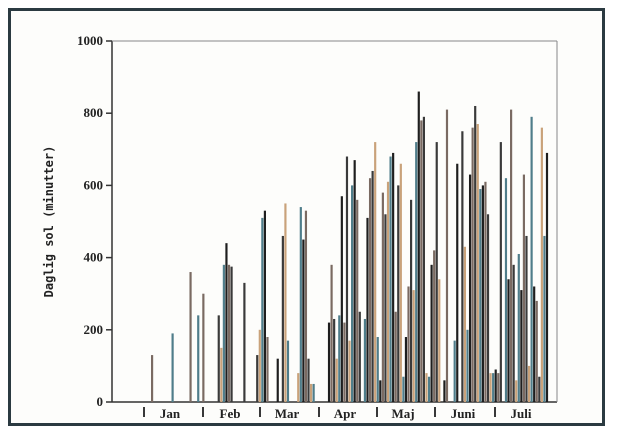 This screenshot has height=434, width=617. What do you see at coordinates (287, 413) in the screenshot?
I see `x-tick-label: Mar` at bounding box center [287, 413].